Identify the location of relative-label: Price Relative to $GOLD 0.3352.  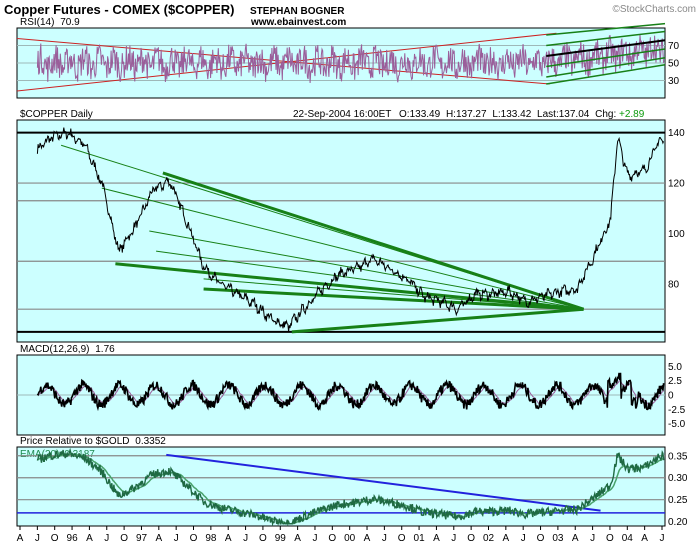
(93, 441).